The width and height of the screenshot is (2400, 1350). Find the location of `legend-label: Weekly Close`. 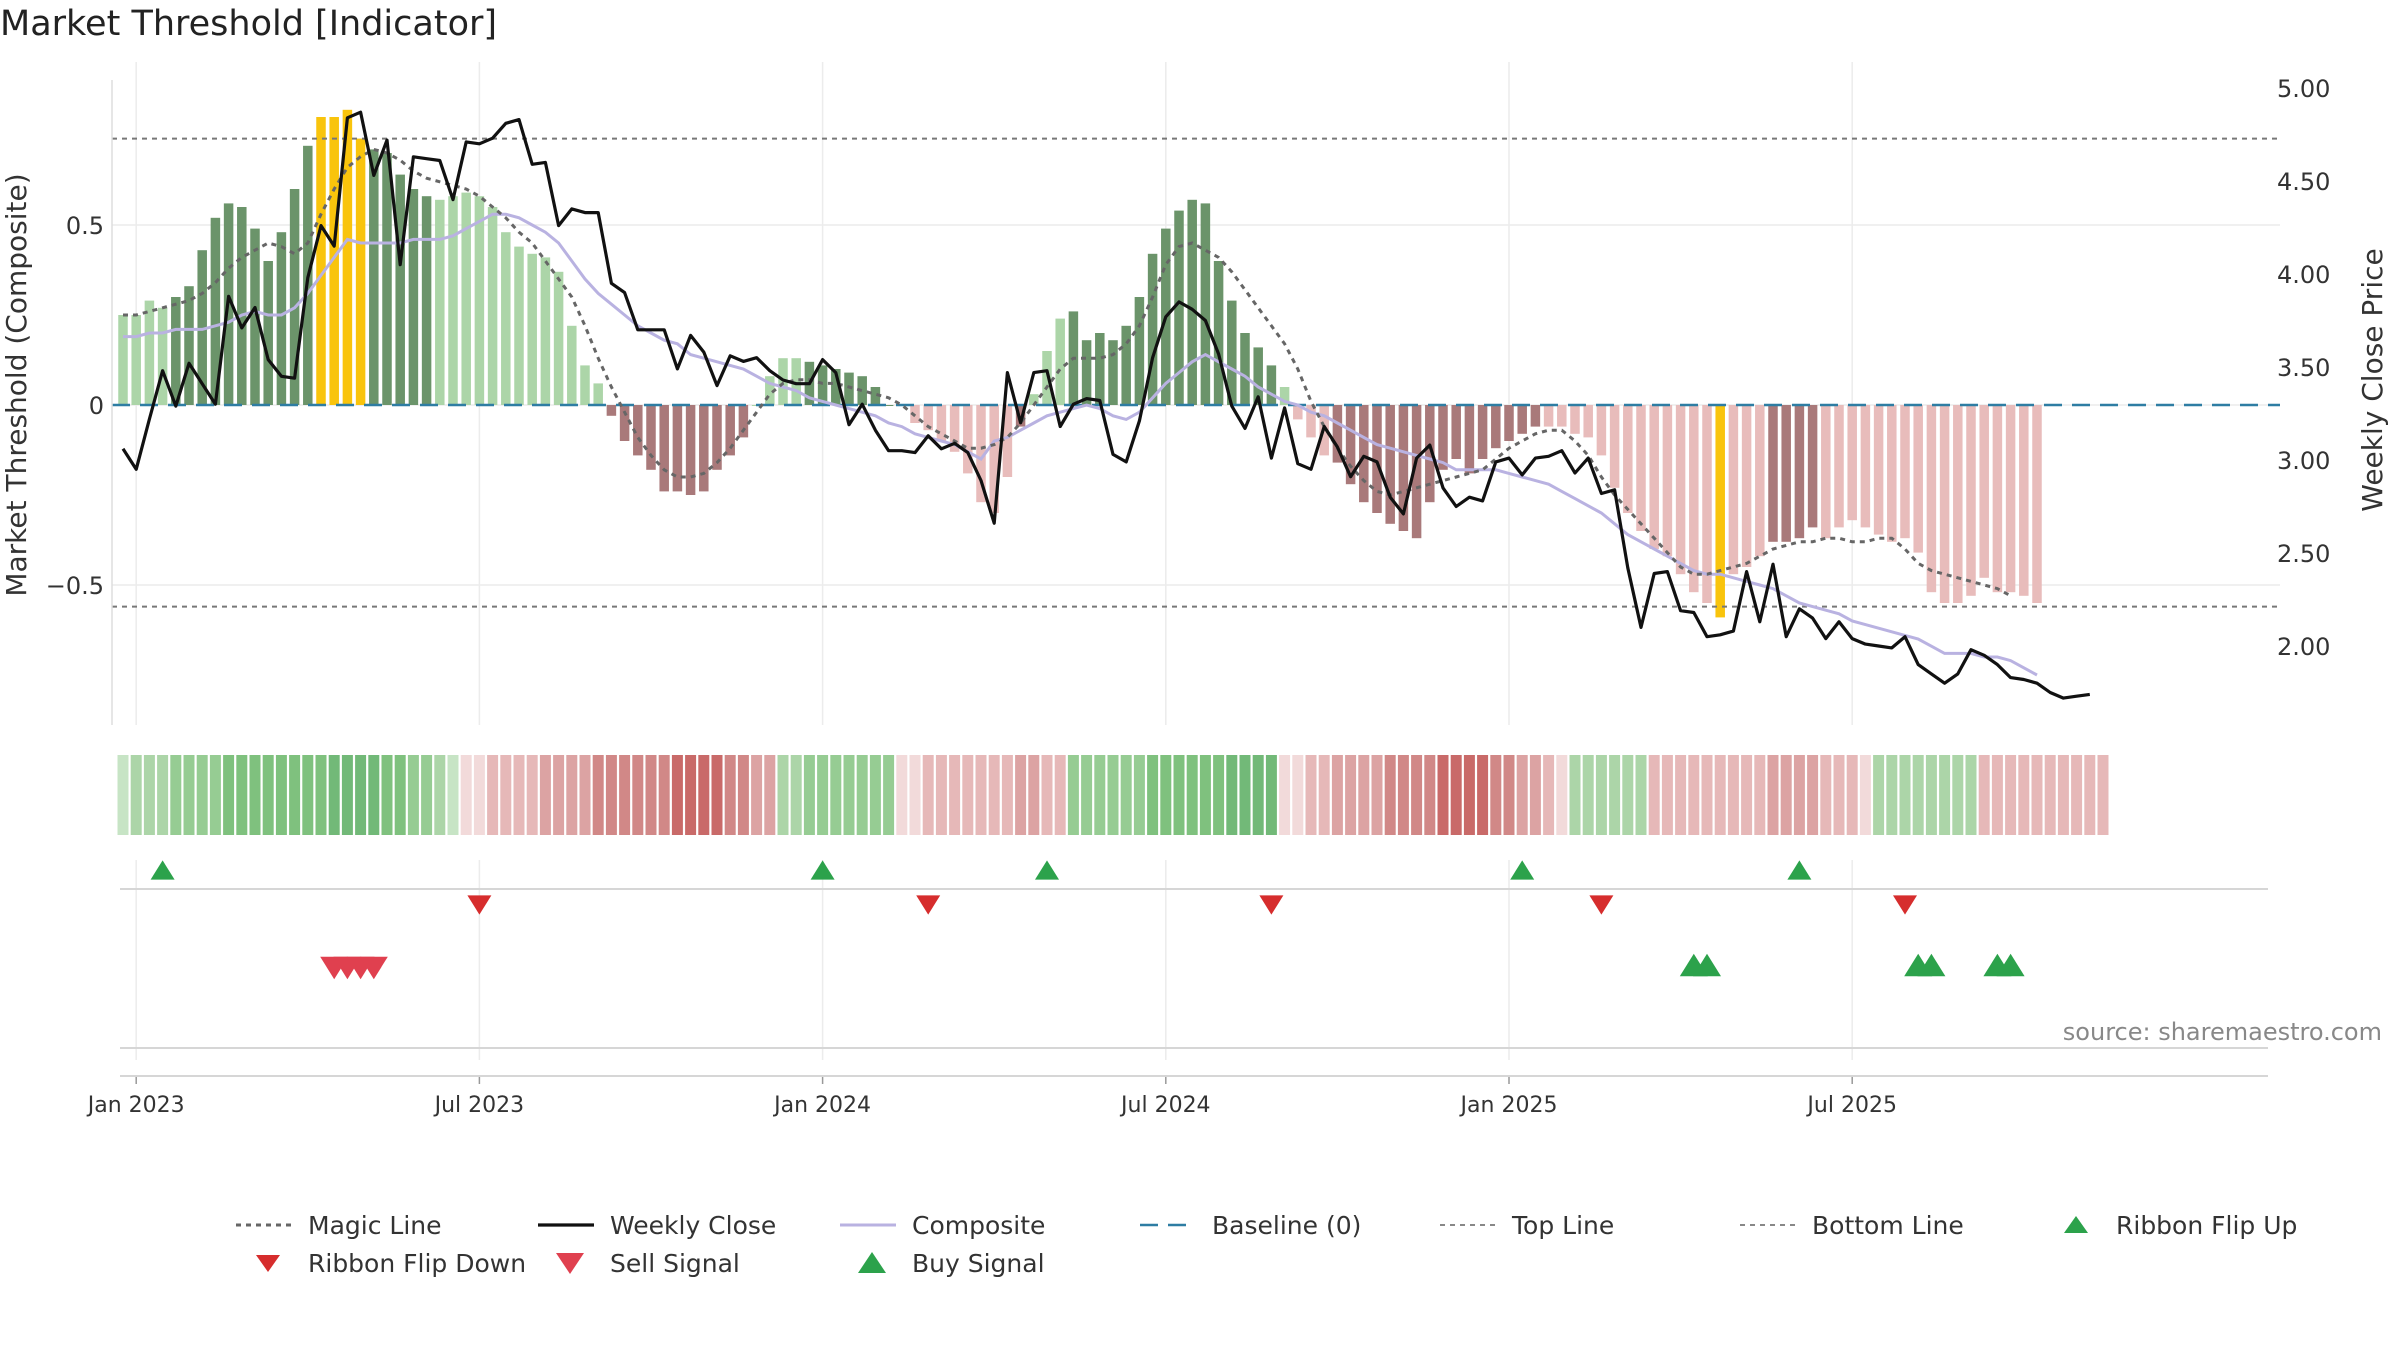

legend-label: Weekly Close is located at coordinates (693, 1225).